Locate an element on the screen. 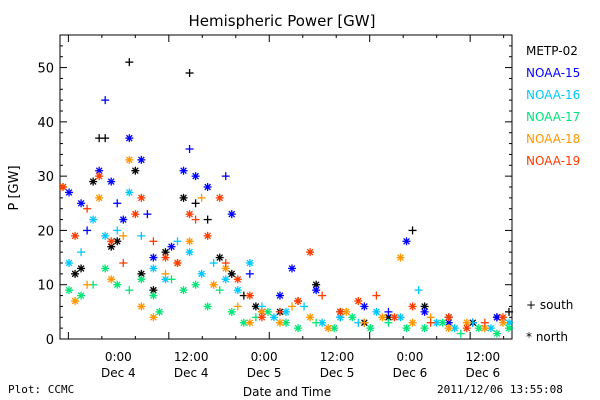  x-tick-time: 0:00 is located at coordinates (409, 357).